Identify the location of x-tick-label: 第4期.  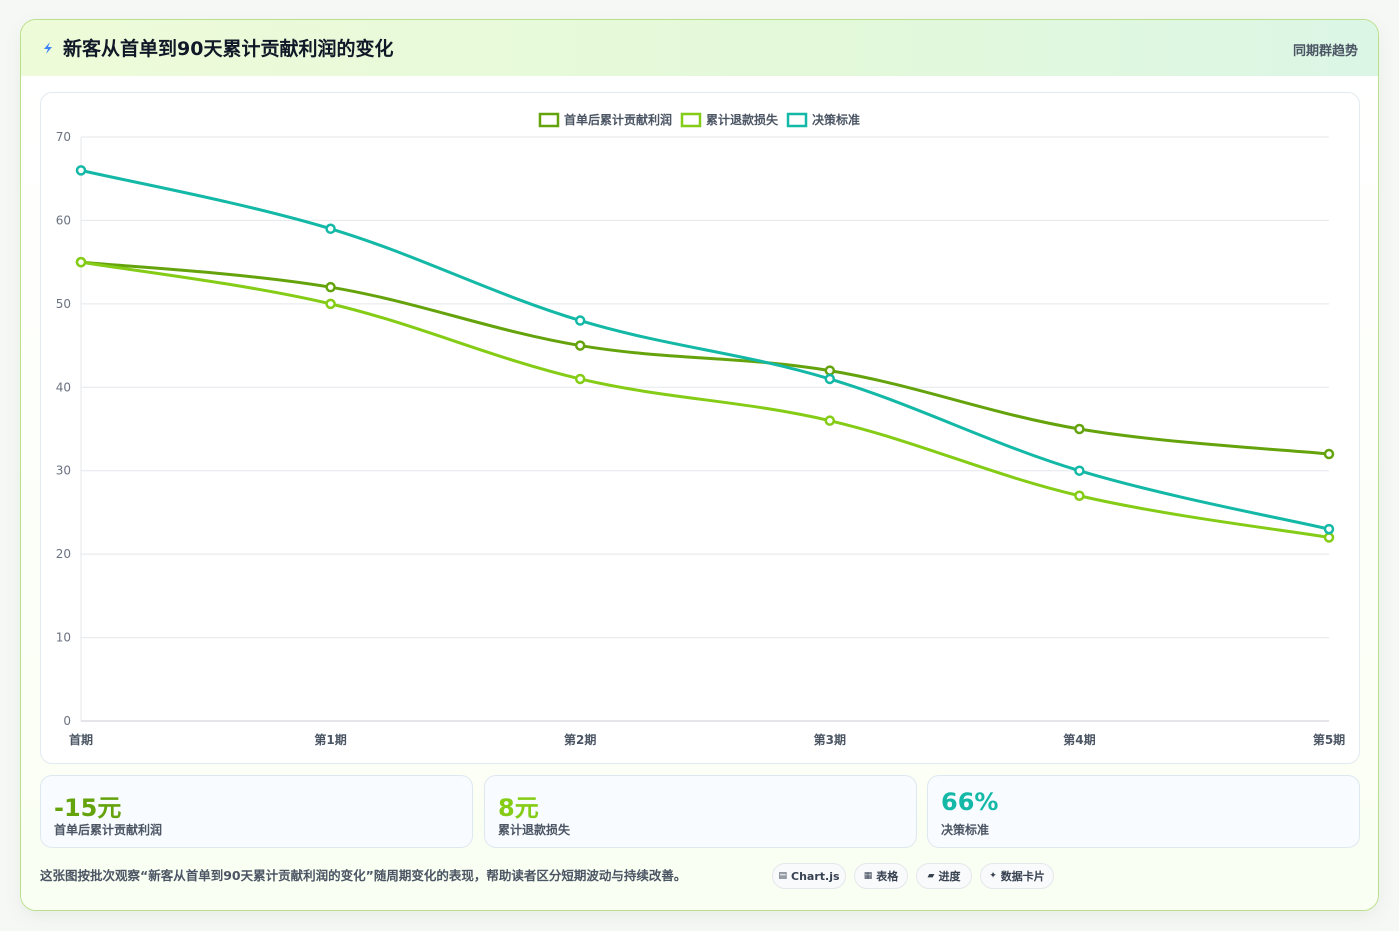
(1079, 739).